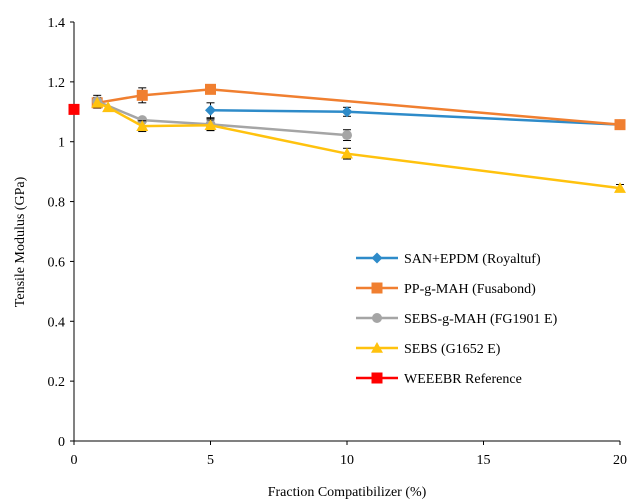  Describe the element at coordinates (347, 492) in the screenshot. I see `x-axis-title: Fraction Compatibilizer (%)` at that location.